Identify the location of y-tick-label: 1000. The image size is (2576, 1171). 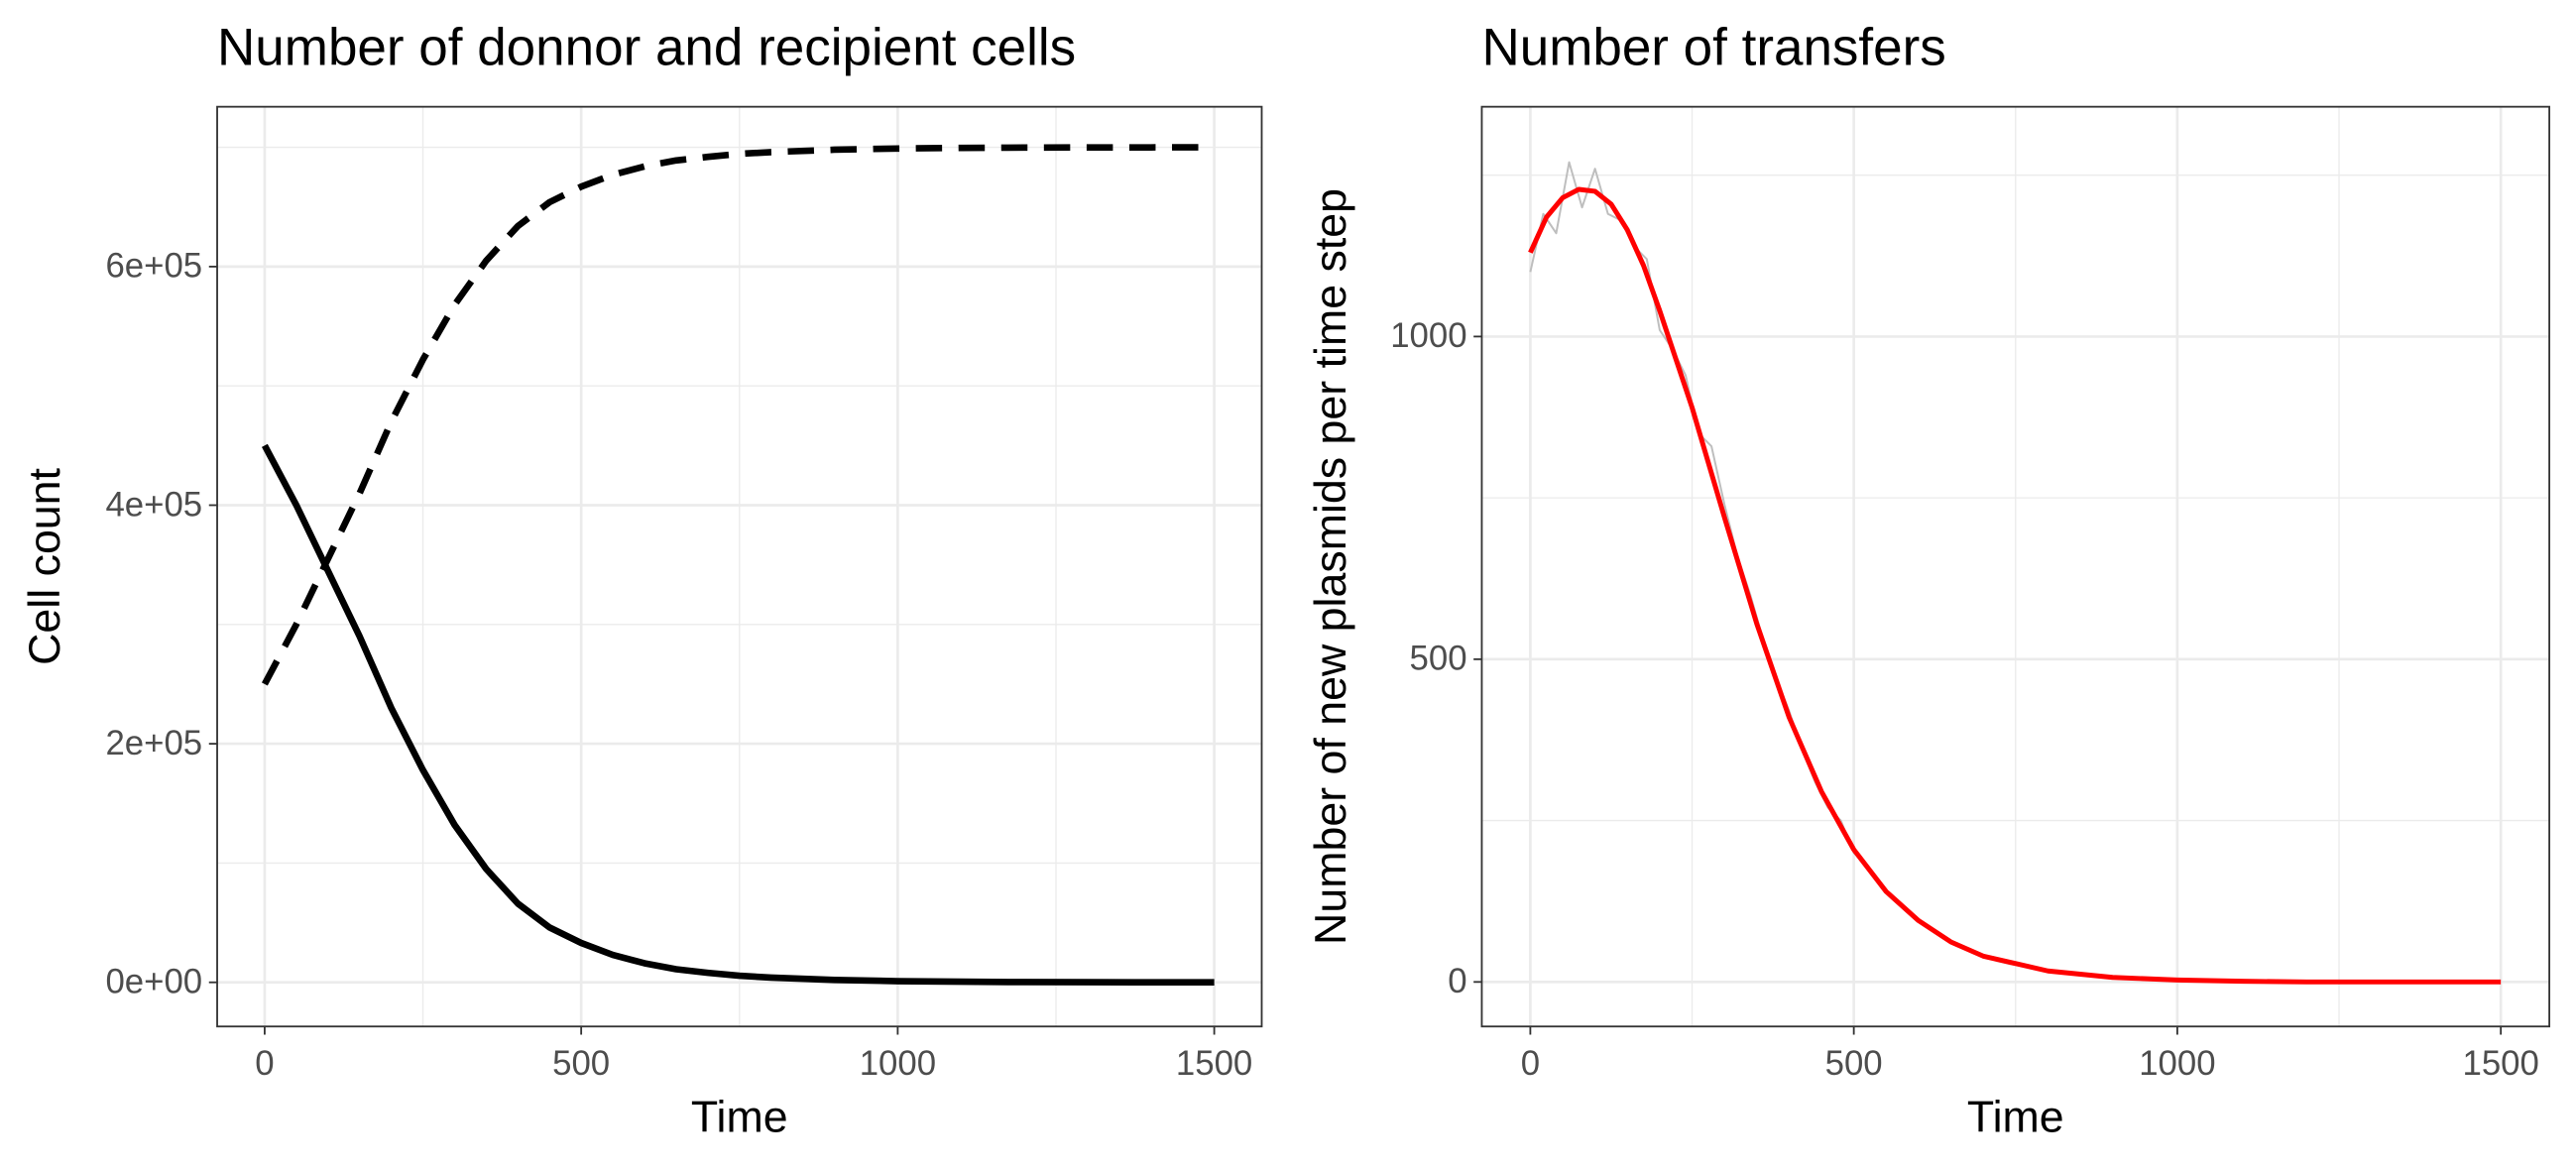
(1428, 336).